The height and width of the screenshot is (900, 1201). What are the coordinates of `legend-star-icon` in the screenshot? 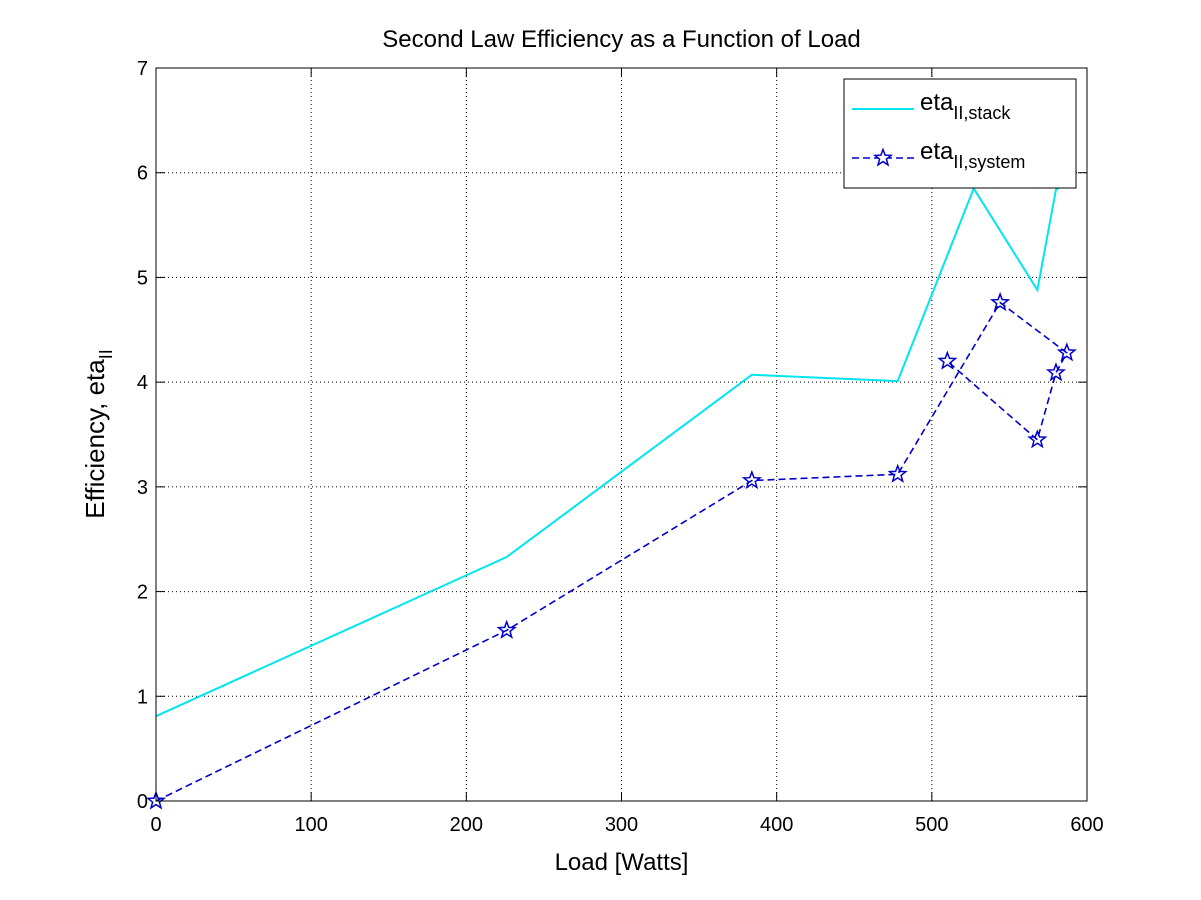 It's located at (883, 157).